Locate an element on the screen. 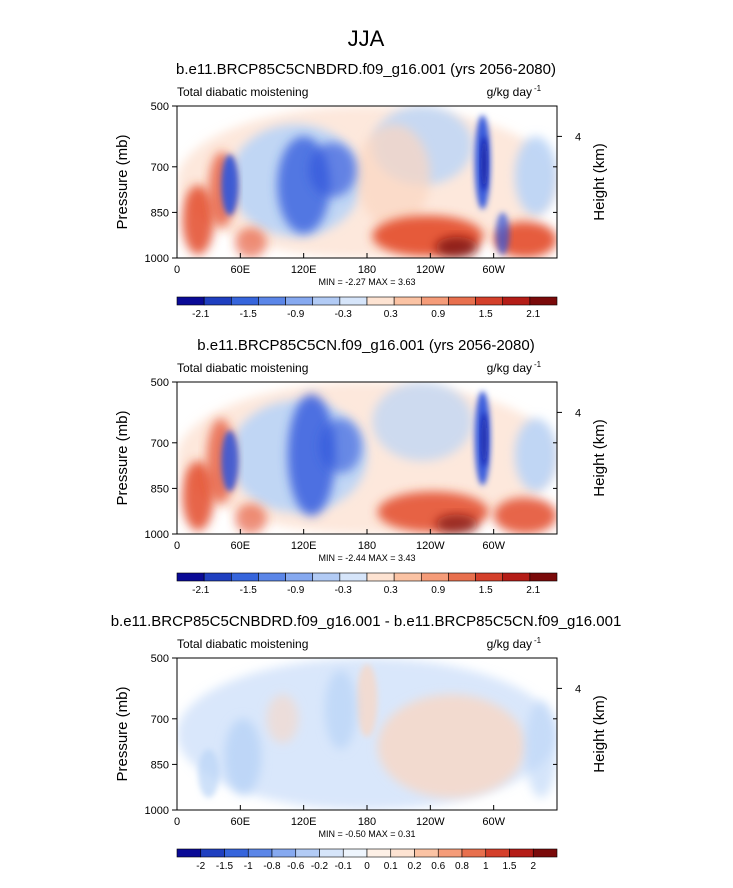  colorbar-label: -0.6 is located at coordinates (296, 866).